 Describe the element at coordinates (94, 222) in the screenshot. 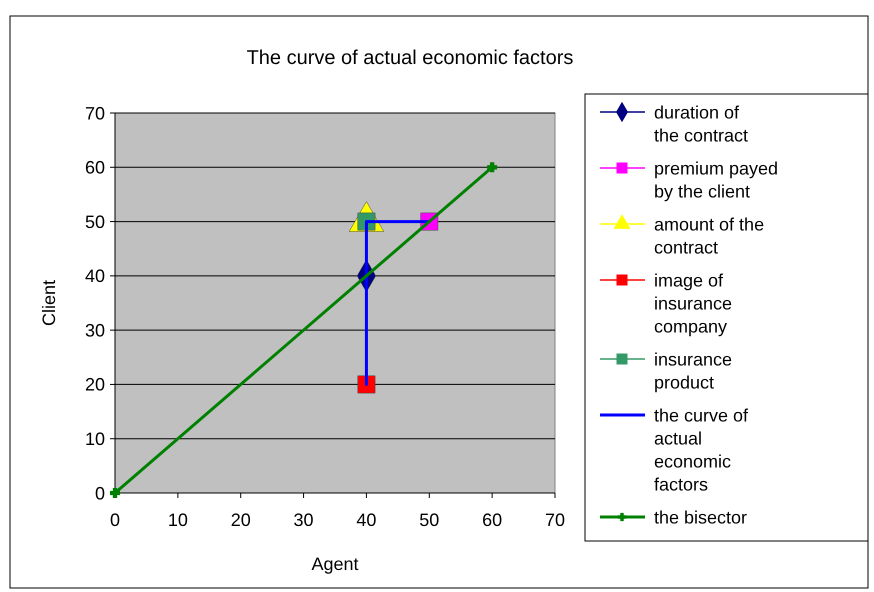

I see `y-tick-label: 50` at that location.